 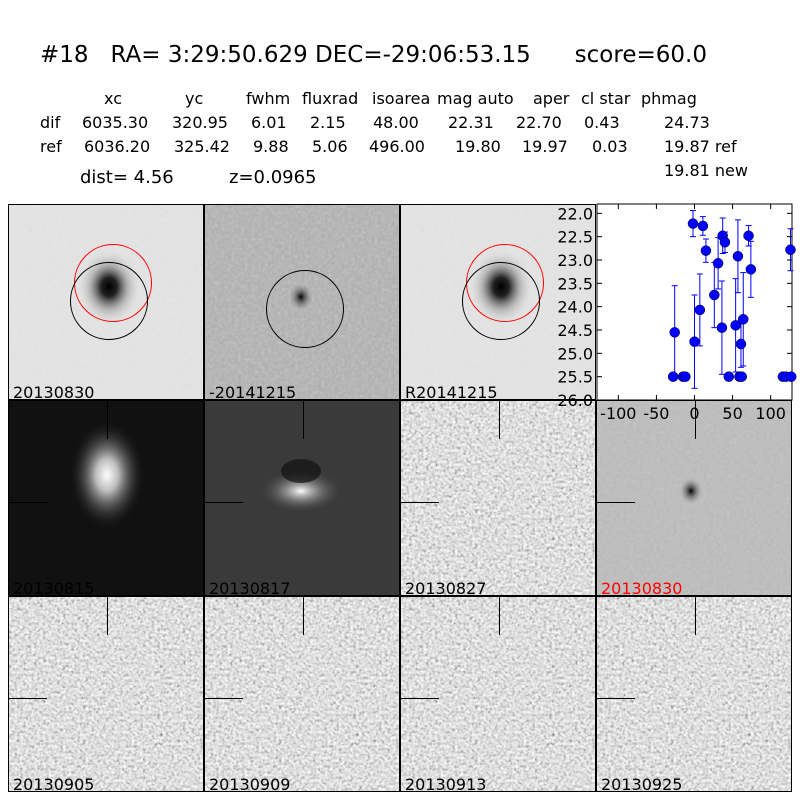 I want to click on x-tick-label: 100, so click(x=770, y=413).